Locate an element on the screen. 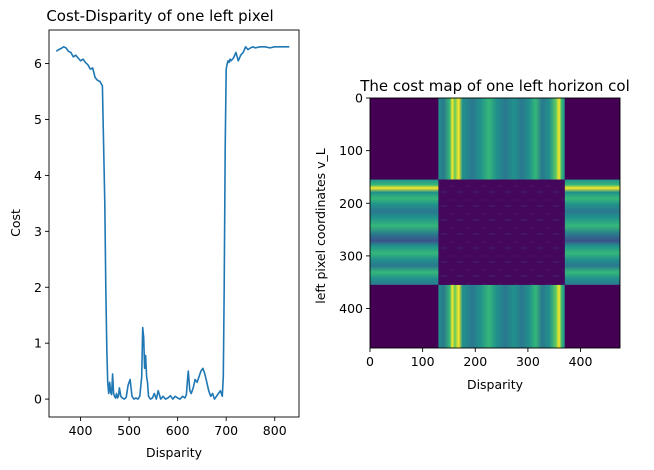 This screenshot has height=470, width=654. y-tick-label: 300 is located at coordinates (351, 255).